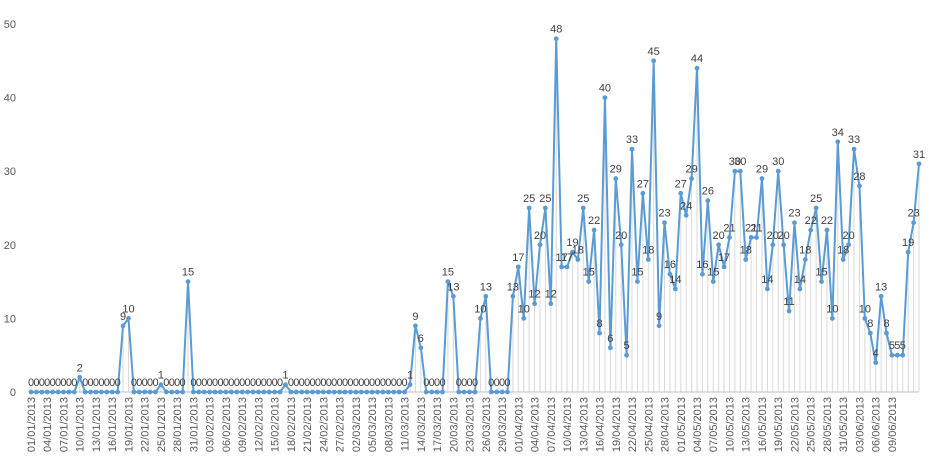 The image size is (932, 463). What do you see at coordinates (747, 424) in the screenshot?
I see `x-tick-label: 13/05/2013` at bounding box center [747, 424].